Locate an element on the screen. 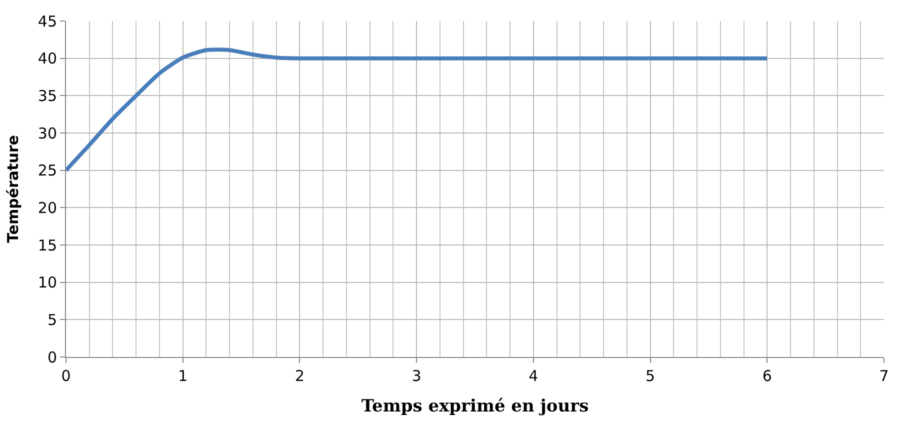 The image size is (904, 427). x-tick-label: 1 is located at coordinates (183, 376).